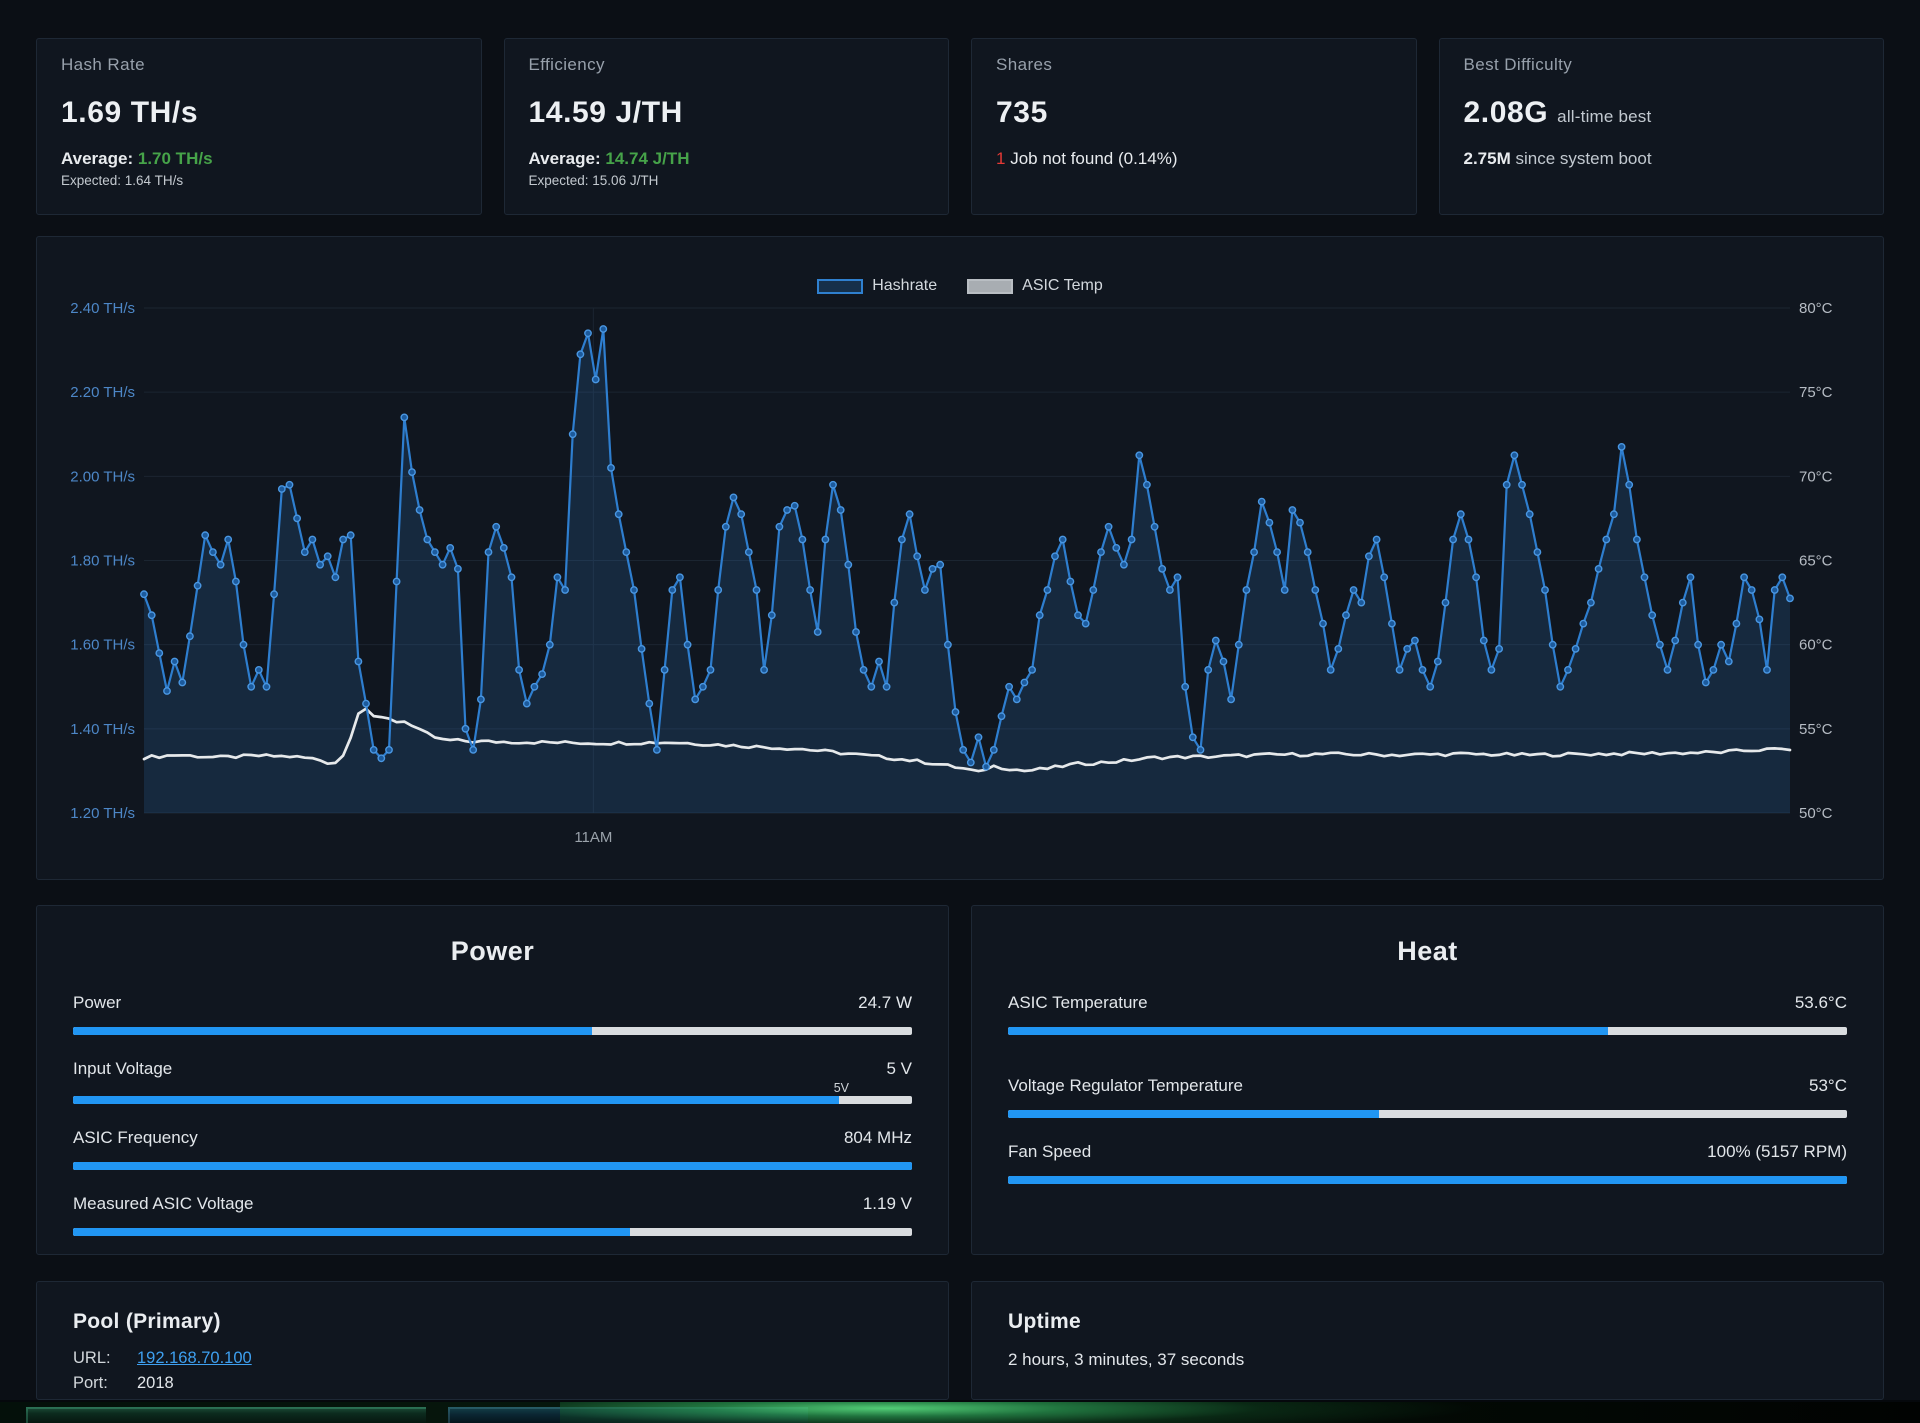 The height and width of the screenshot is (1423, 1920). Describe the element at coordinates (566, 64) in the screenshot. I see `card-label: Efficiency` at that location.